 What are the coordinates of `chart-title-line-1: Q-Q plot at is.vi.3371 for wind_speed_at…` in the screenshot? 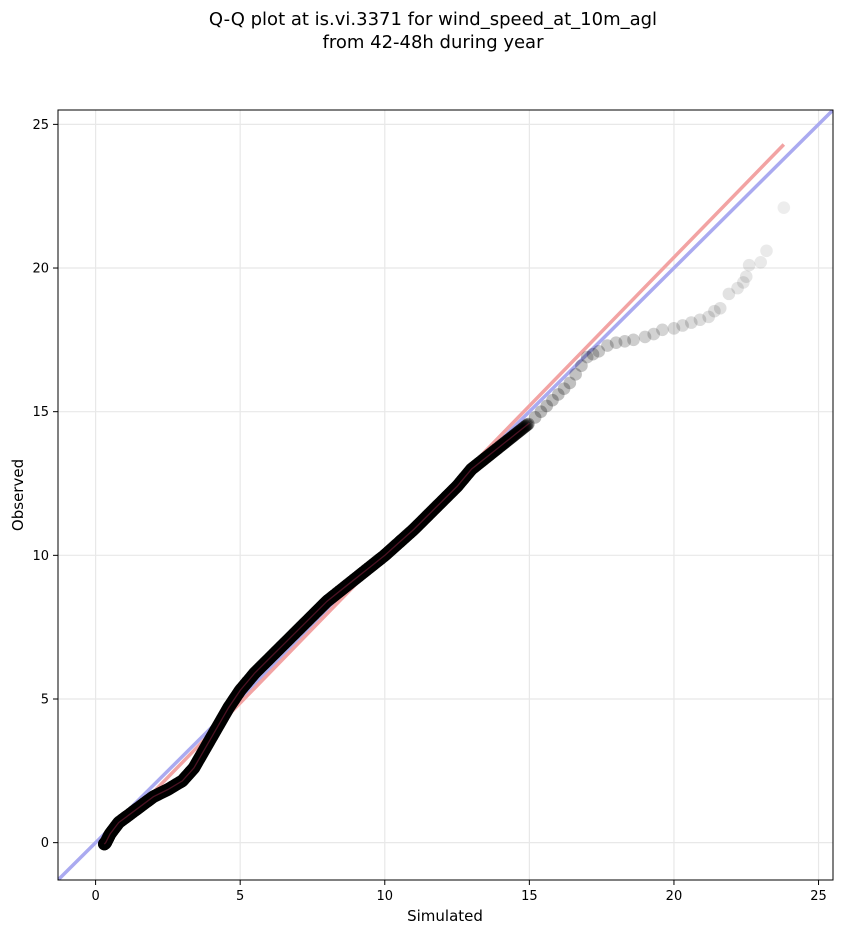 It's located at (433, 19).